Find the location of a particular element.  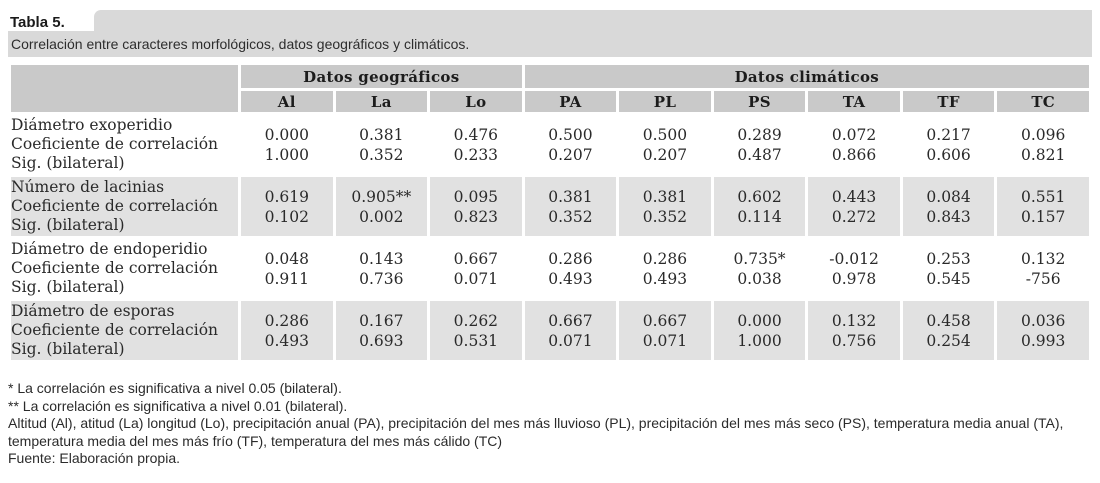

correlation-coefficient-value: 0.905** is located at coordinates (381, 196).